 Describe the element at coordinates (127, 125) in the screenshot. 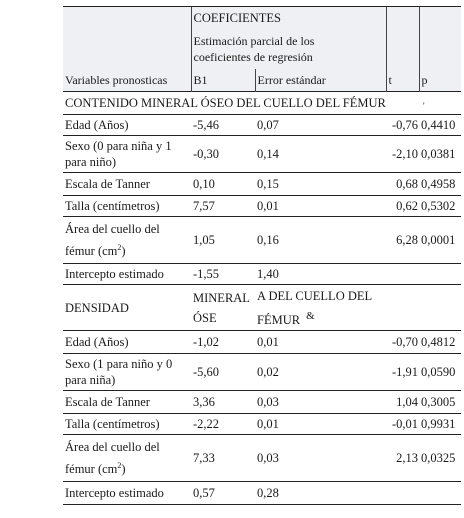

I see `row-label: Edad (Años)` at that location.